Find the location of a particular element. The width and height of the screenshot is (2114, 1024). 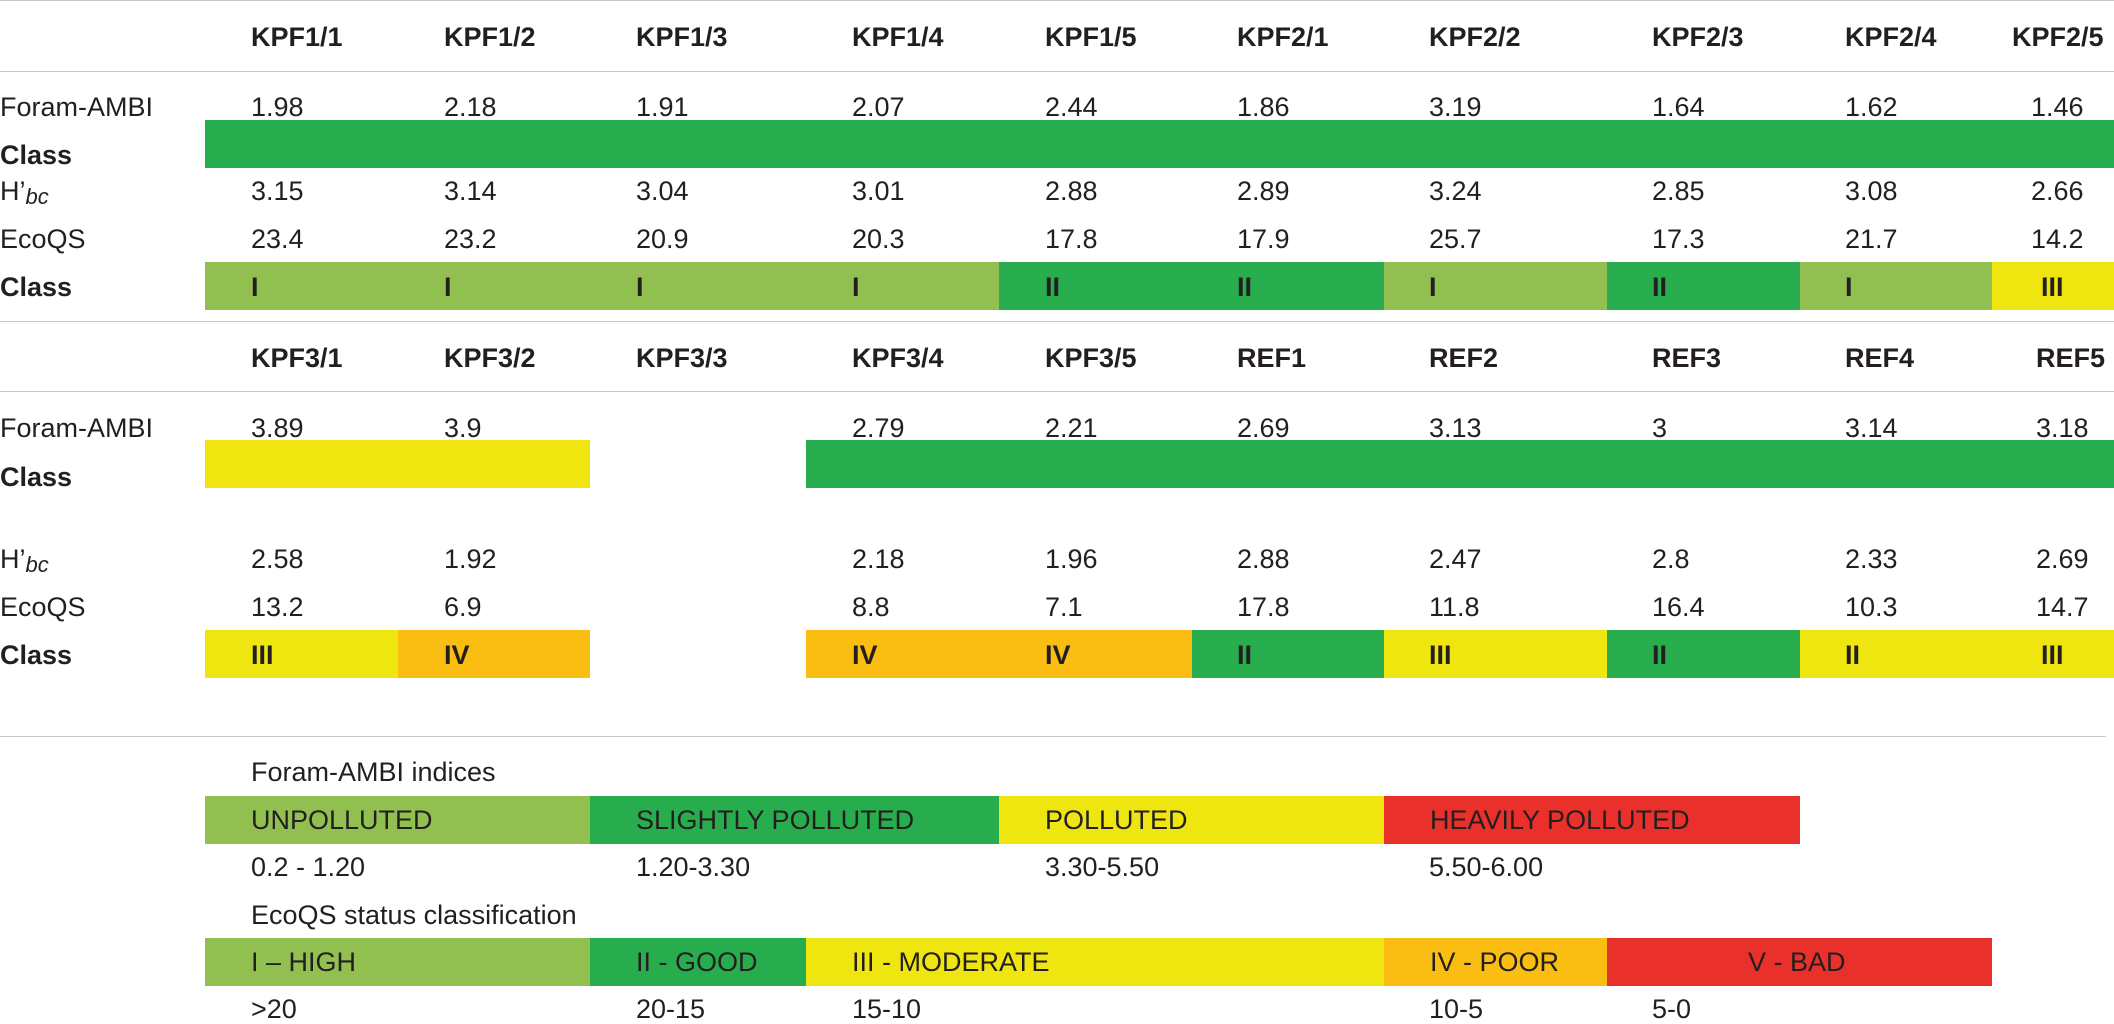

ecoqs-legend-range: >20 is located at coordinates (274, 1009).